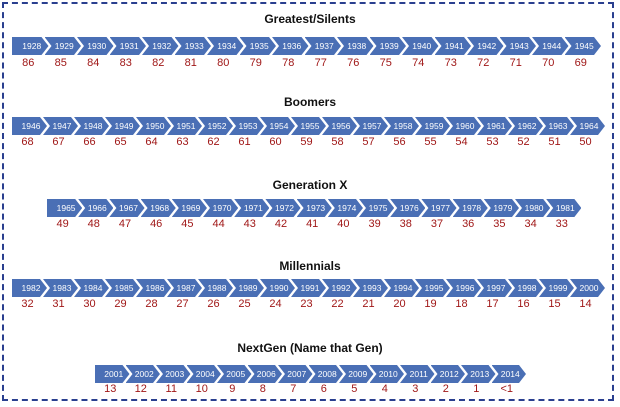 This screenshot has width=620, height=407. What do you see at coordinates (310, 266) in the screenshot?
I see `generation-title-millennials: Millennials` at bounding box center [310, 266].